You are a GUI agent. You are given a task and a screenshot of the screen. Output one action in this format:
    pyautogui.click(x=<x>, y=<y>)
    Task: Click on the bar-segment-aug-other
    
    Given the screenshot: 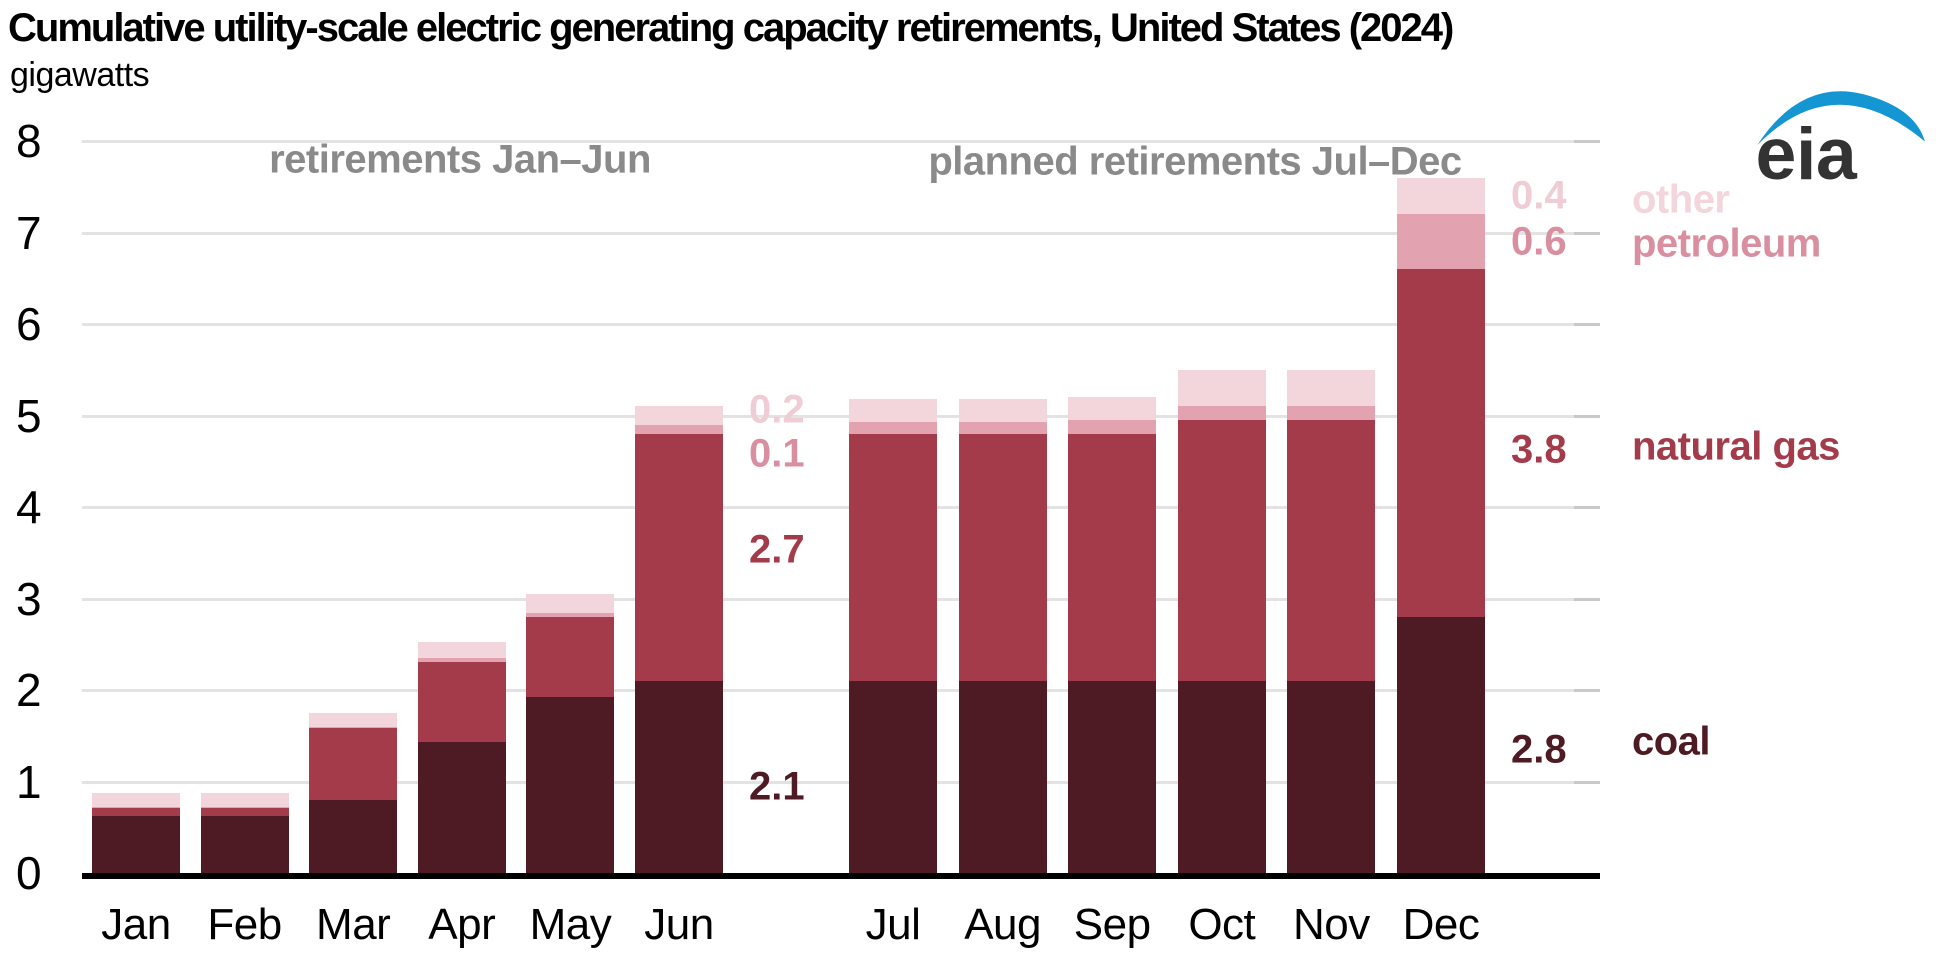 What is the action you would take?
    pyautogui.click(x=1002, y=410)
    